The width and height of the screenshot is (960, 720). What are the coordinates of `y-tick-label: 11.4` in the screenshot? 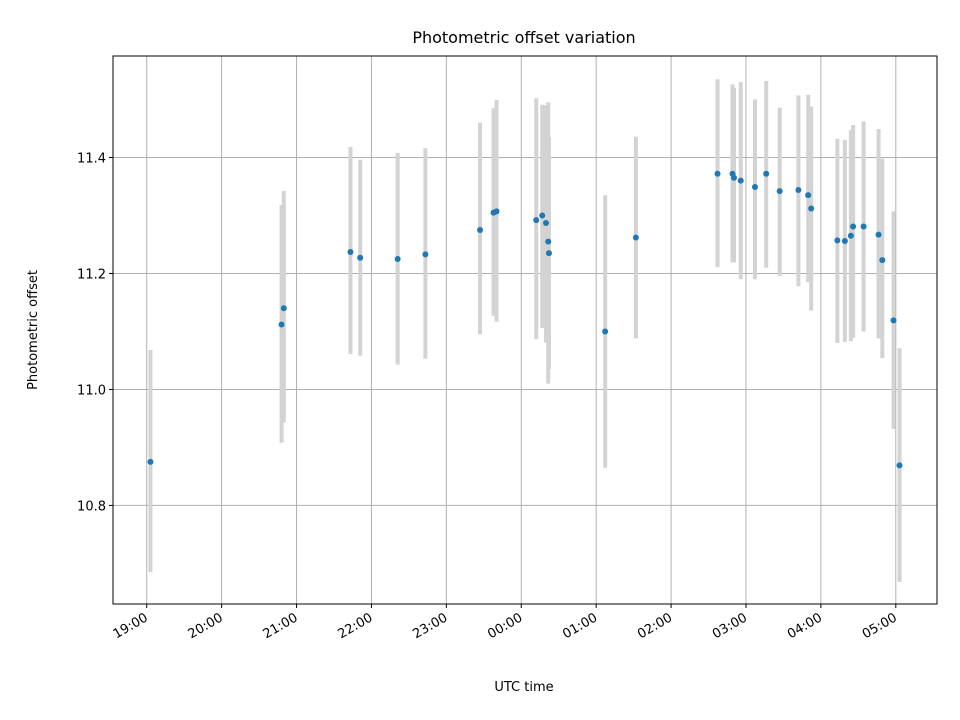 It's located at (91, 158).